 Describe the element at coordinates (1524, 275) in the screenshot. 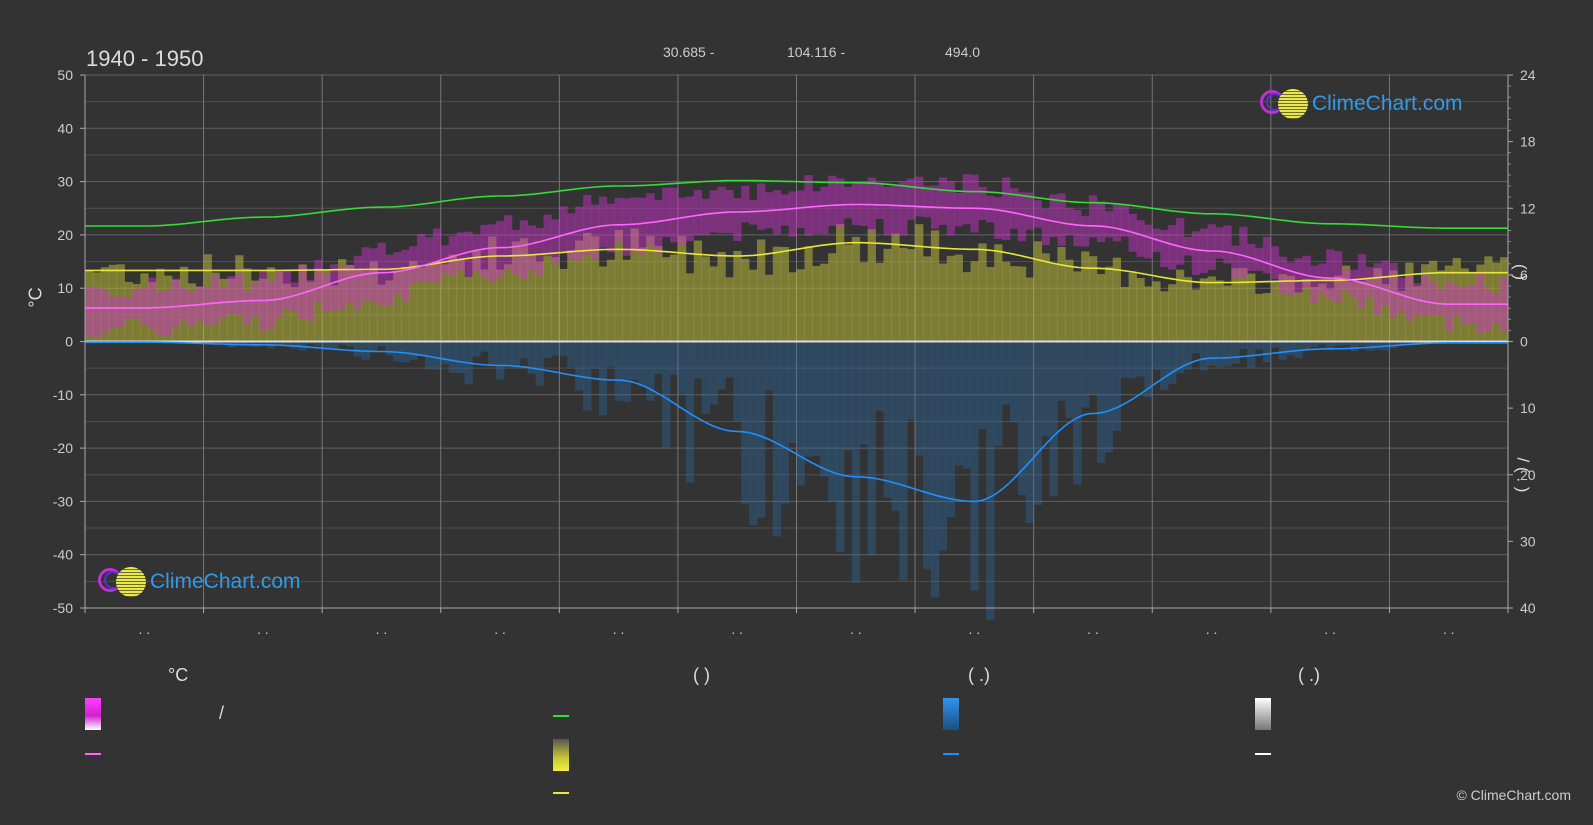

I see `right-axis-hours-tick-label: 6` at that location.